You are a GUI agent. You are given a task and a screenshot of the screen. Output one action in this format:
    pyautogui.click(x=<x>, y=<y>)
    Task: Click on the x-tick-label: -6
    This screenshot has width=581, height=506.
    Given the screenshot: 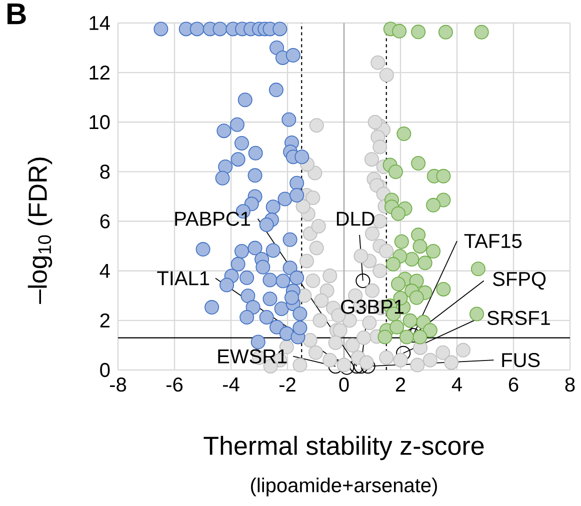 What is the action you would take?
    pyautogui.click(x=174, y=385)
    